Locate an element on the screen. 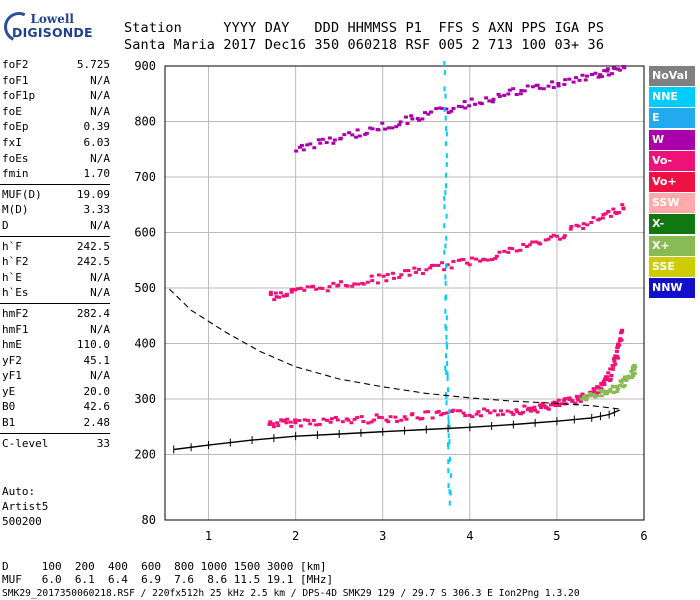  legend-item-noval: NoVal is located at coordinates (672, 76).